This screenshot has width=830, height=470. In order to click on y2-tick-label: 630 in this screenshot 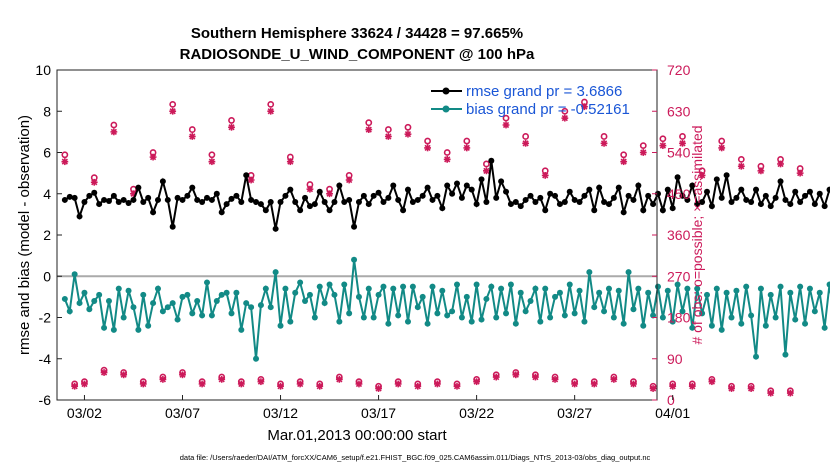, I will do `click(679, 111)`.